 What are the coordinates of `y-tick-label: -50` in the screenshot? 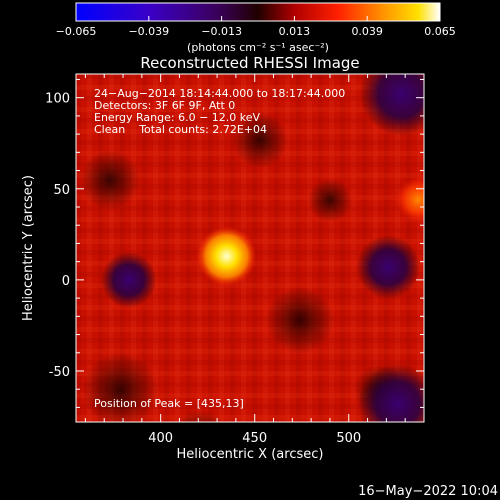 It's located at (59, 372).